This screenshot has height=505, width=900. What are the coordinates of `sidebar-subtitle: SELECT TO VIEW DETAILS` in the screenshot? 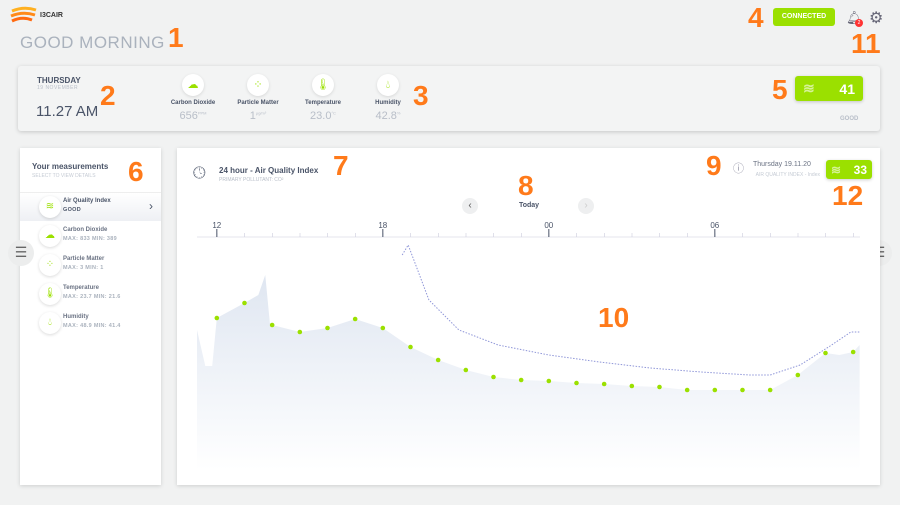 It's located at (64, 176).